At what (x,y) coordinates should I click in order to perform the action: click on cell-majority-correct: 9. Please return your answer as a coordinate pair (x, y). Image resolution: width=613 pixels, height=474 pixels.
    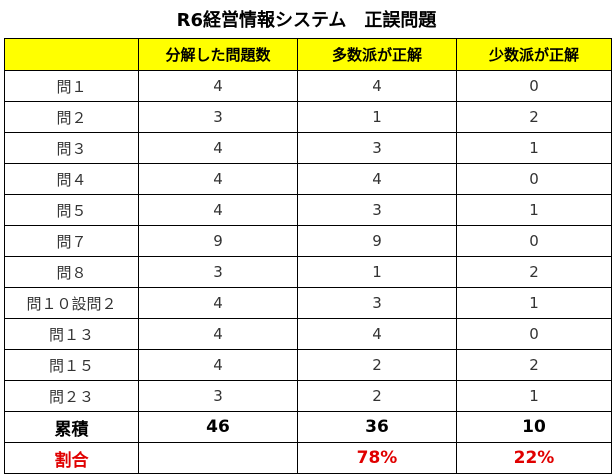
    Looking at the image, I should click on (377, 241).